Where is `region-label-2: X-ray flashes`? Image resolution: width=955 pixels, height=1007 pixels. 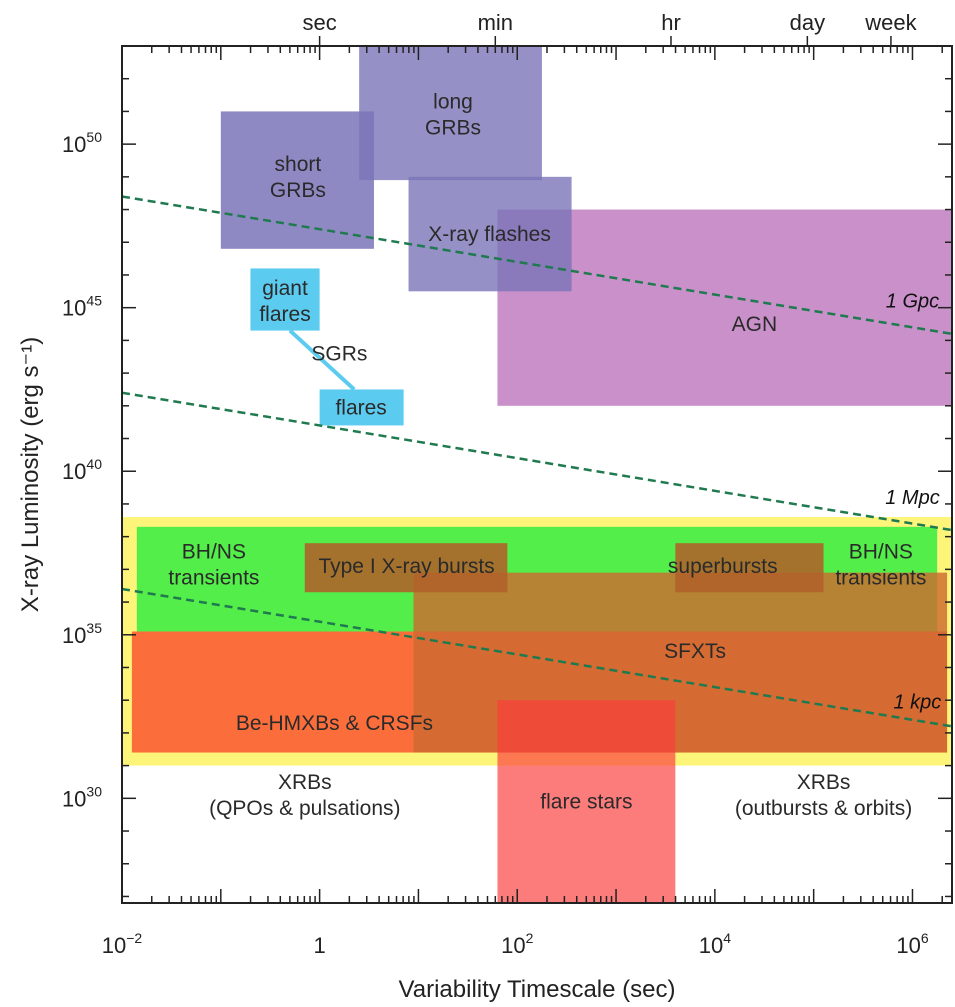 region-label-2: X-ray flashes is located at coordinates (489, 234).